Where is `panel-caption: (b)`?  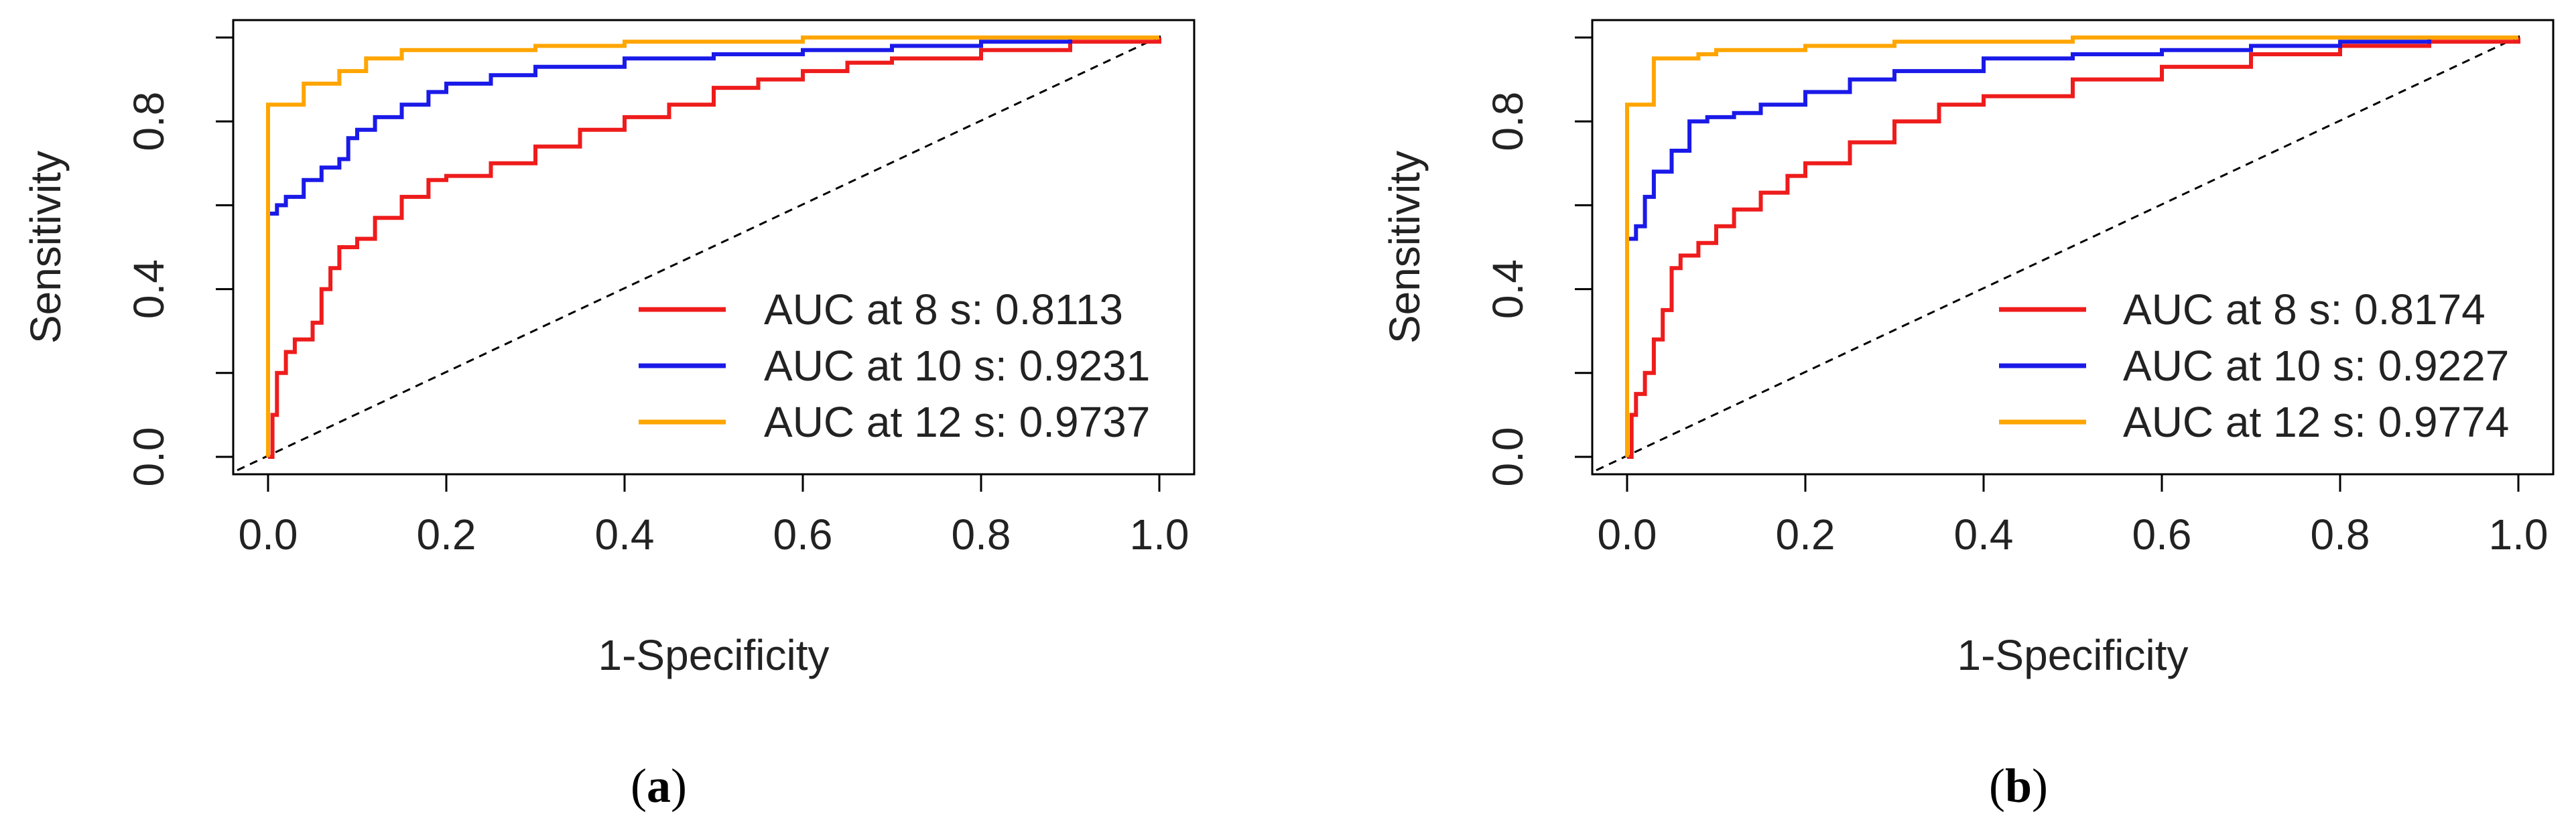
panel-caption: (b) is located at coordinates (2018, 786).